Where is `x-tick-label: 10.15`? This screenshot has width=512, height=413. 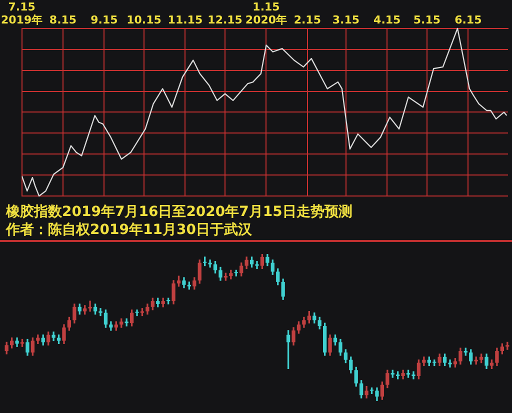
x-tick-label: 10.15 is located at coordinates (144, 20).